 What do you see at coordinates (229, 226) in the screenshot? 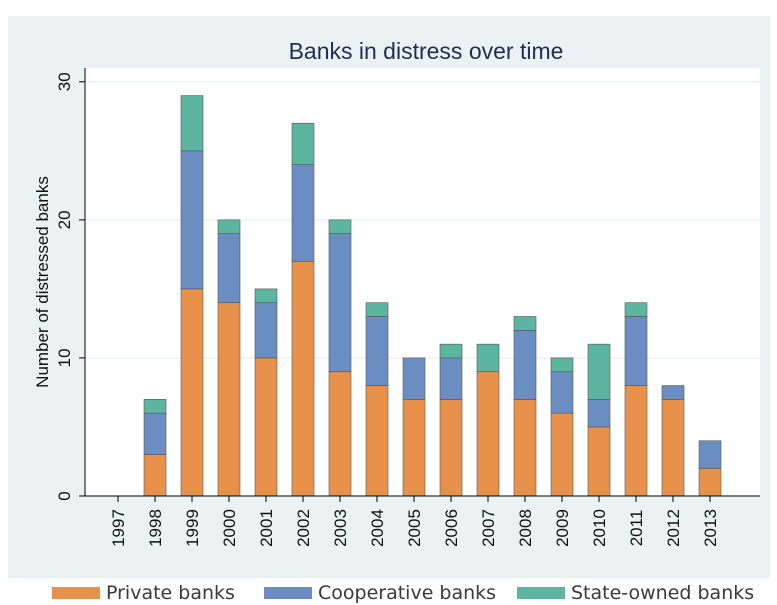
I see `bar-segment-state-owned-banks-2000` at bounding box center [229, 226].